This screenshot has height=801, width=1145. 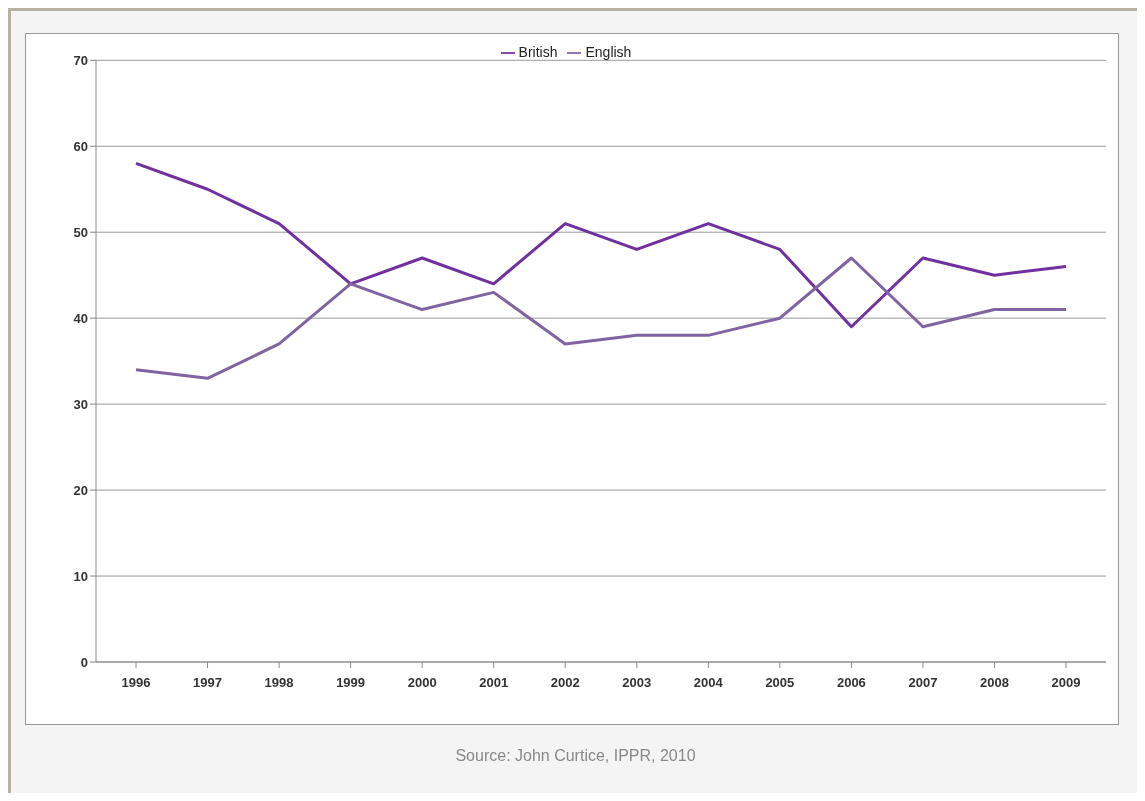 What do you see at coordinates (279, 683) in the screenshot?
I see `x-tick-label: 1998` at bounding box center [279, 683].